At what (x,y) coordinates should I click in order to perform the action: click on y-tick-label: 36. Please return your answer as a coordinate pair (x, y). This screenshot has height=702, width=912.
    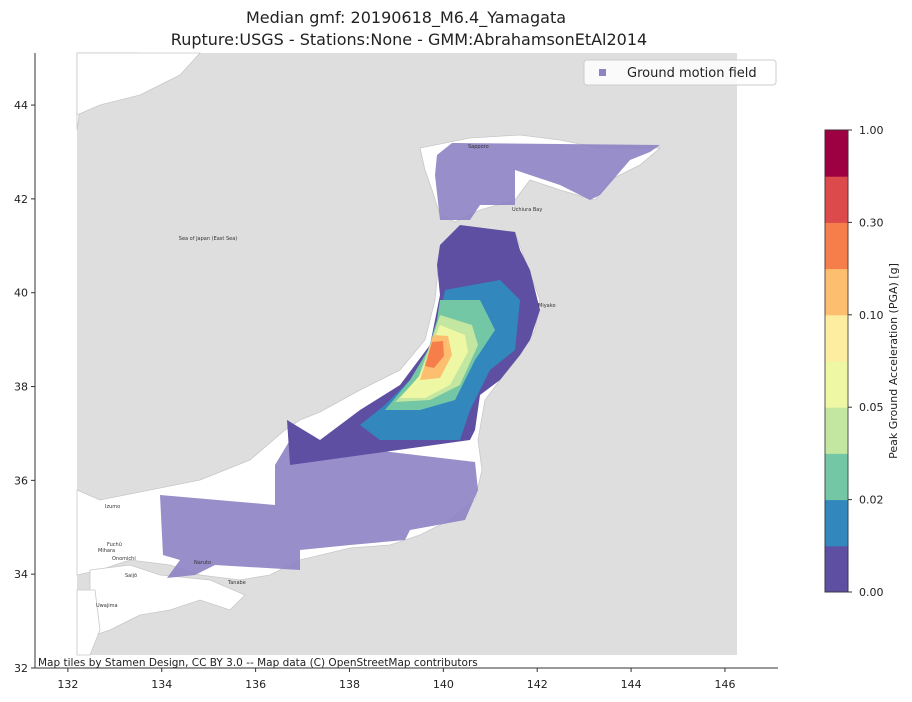
    Looking at the image, I should click on (21, 480).